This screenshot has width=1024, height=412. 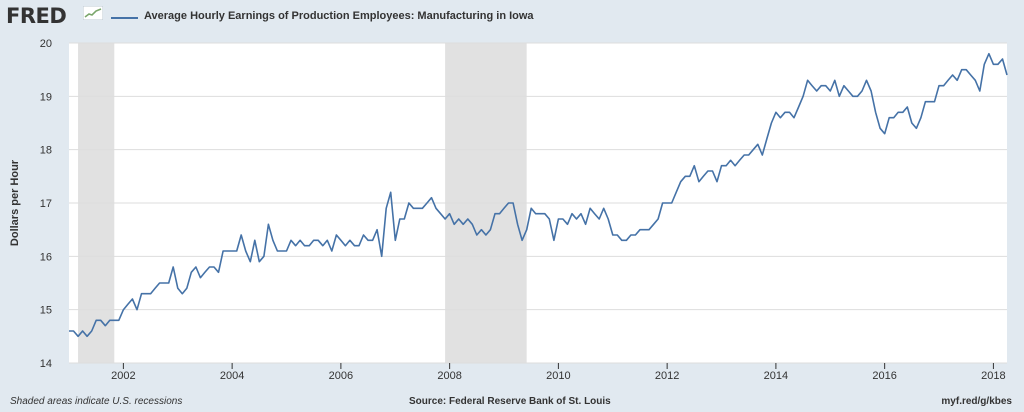 I want to click on legend-line-swatch, so click(x=124, y=18).